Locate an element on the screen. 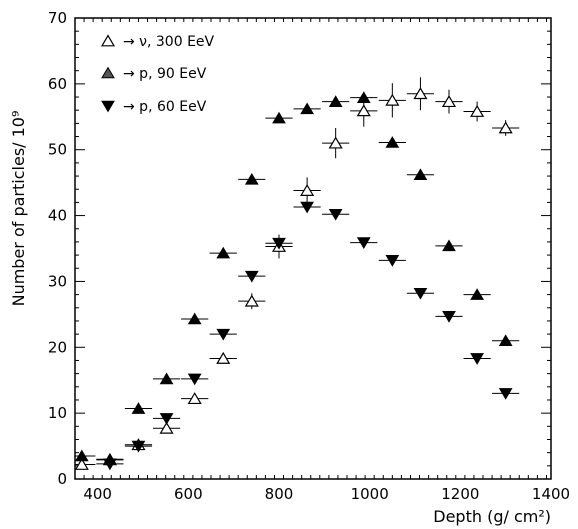 This screenshot has height=529, width=578. legend-label: → p, 60 EeV is located at coordinates (165, 107).